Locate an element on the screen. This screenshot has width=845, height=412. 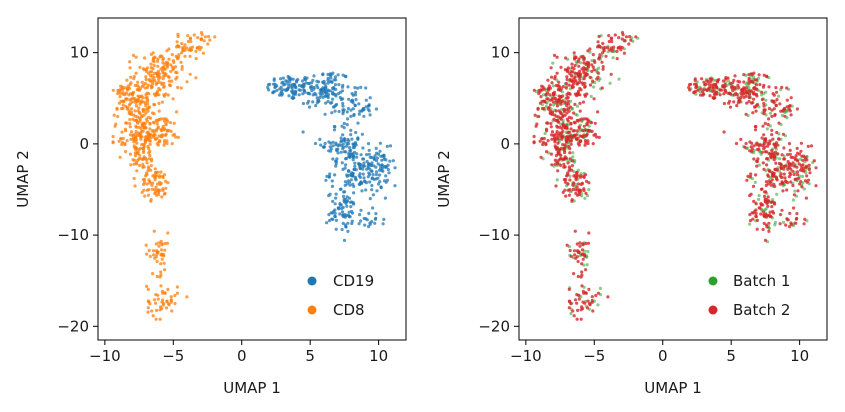
y-tick-label: 10 is located at coordinates (500, 53).